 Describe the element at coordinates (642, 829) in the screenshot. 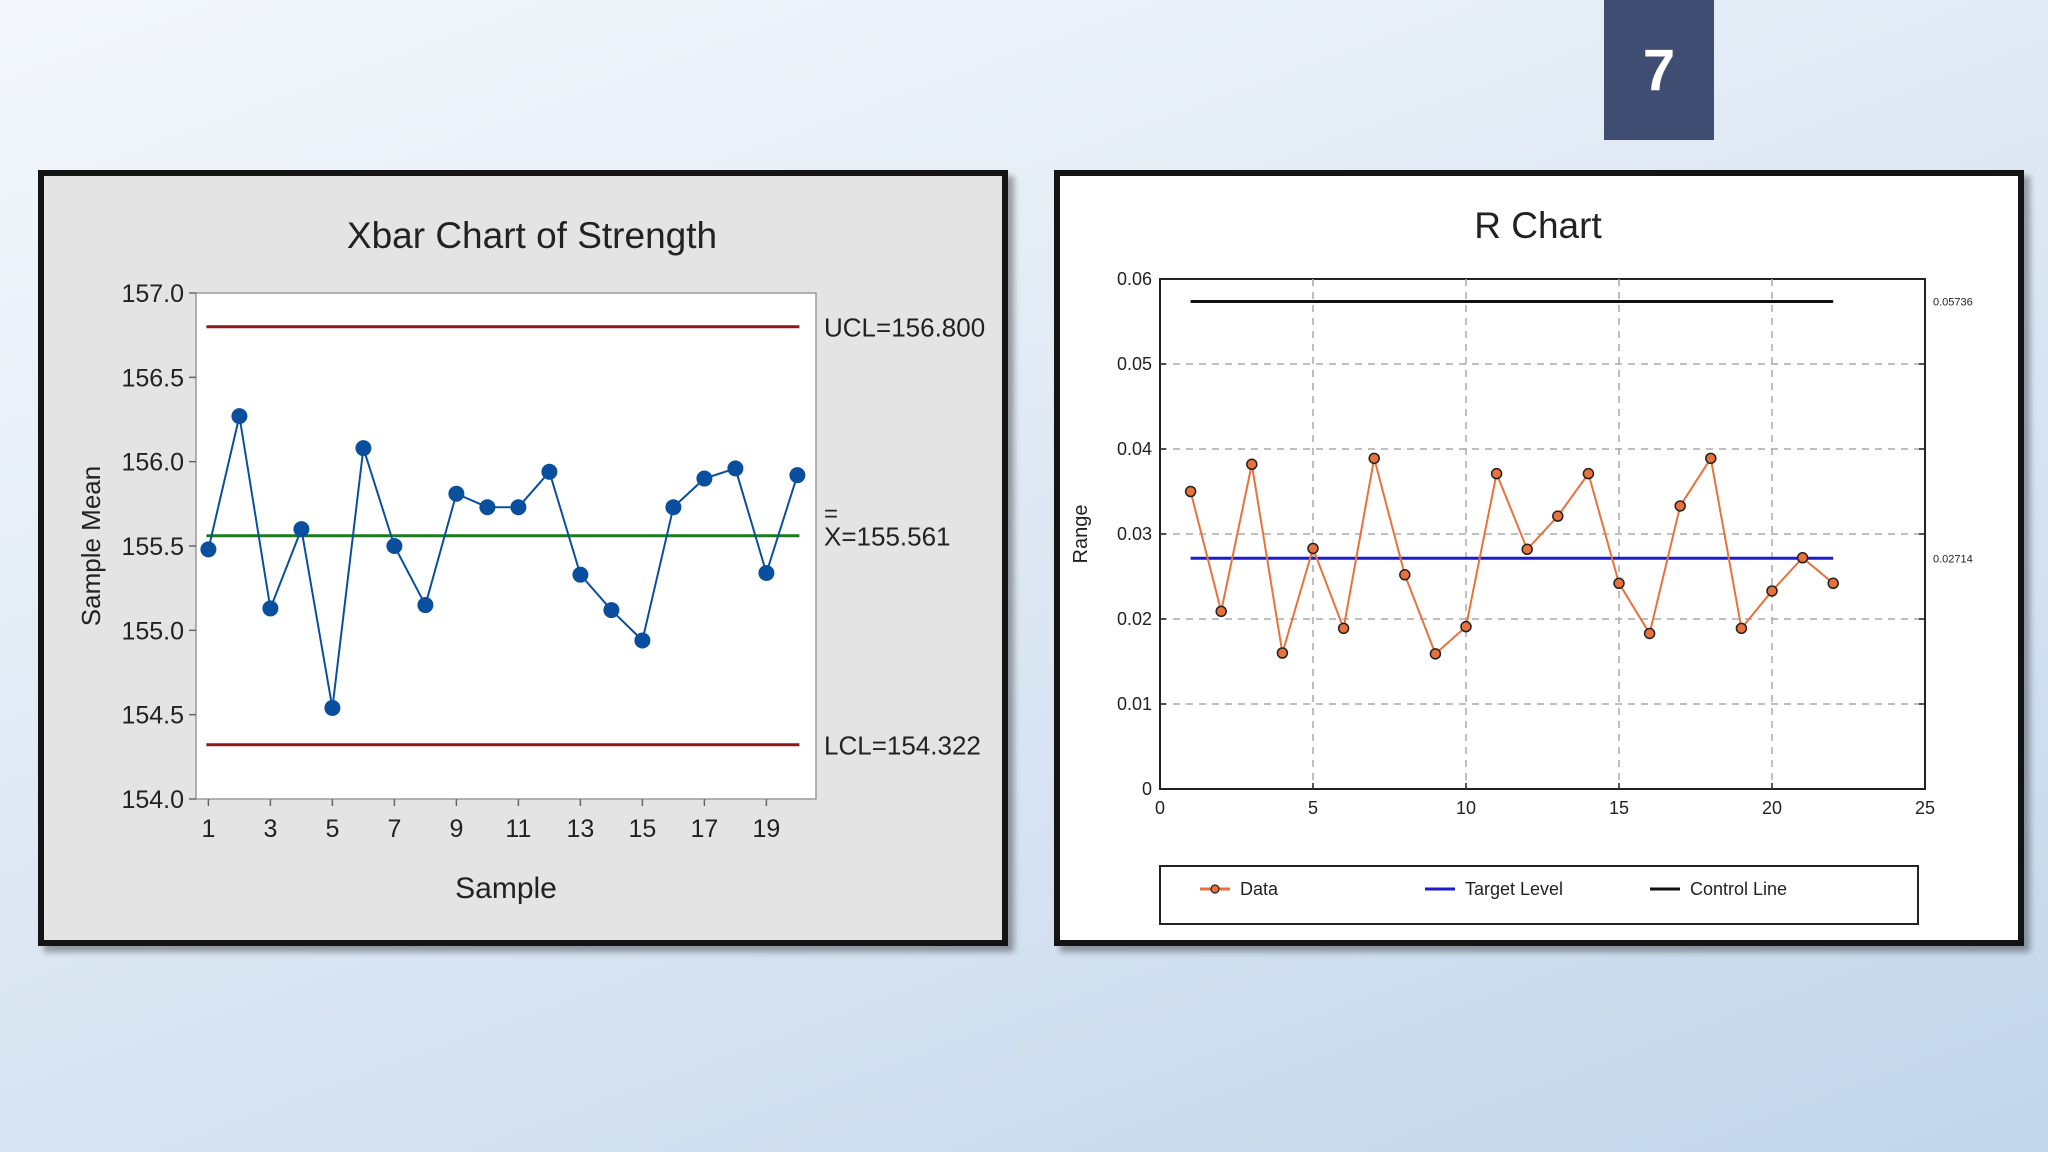

I see `xbar-x-tick-label: 15` at that location.